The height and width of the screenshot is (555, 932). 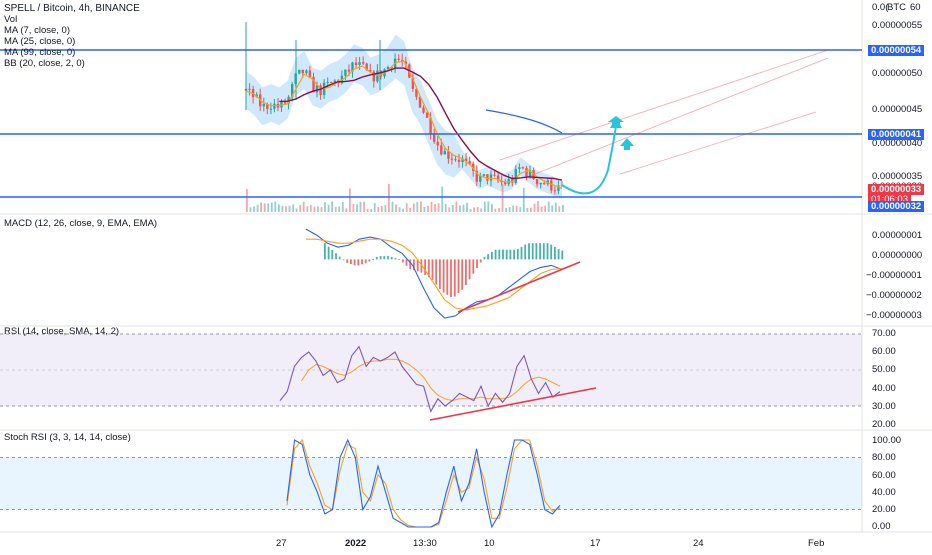 What do you see at coordinates (589, 160) in the screenshot?
I see `projection-curve` at bounding box center [589, 160].